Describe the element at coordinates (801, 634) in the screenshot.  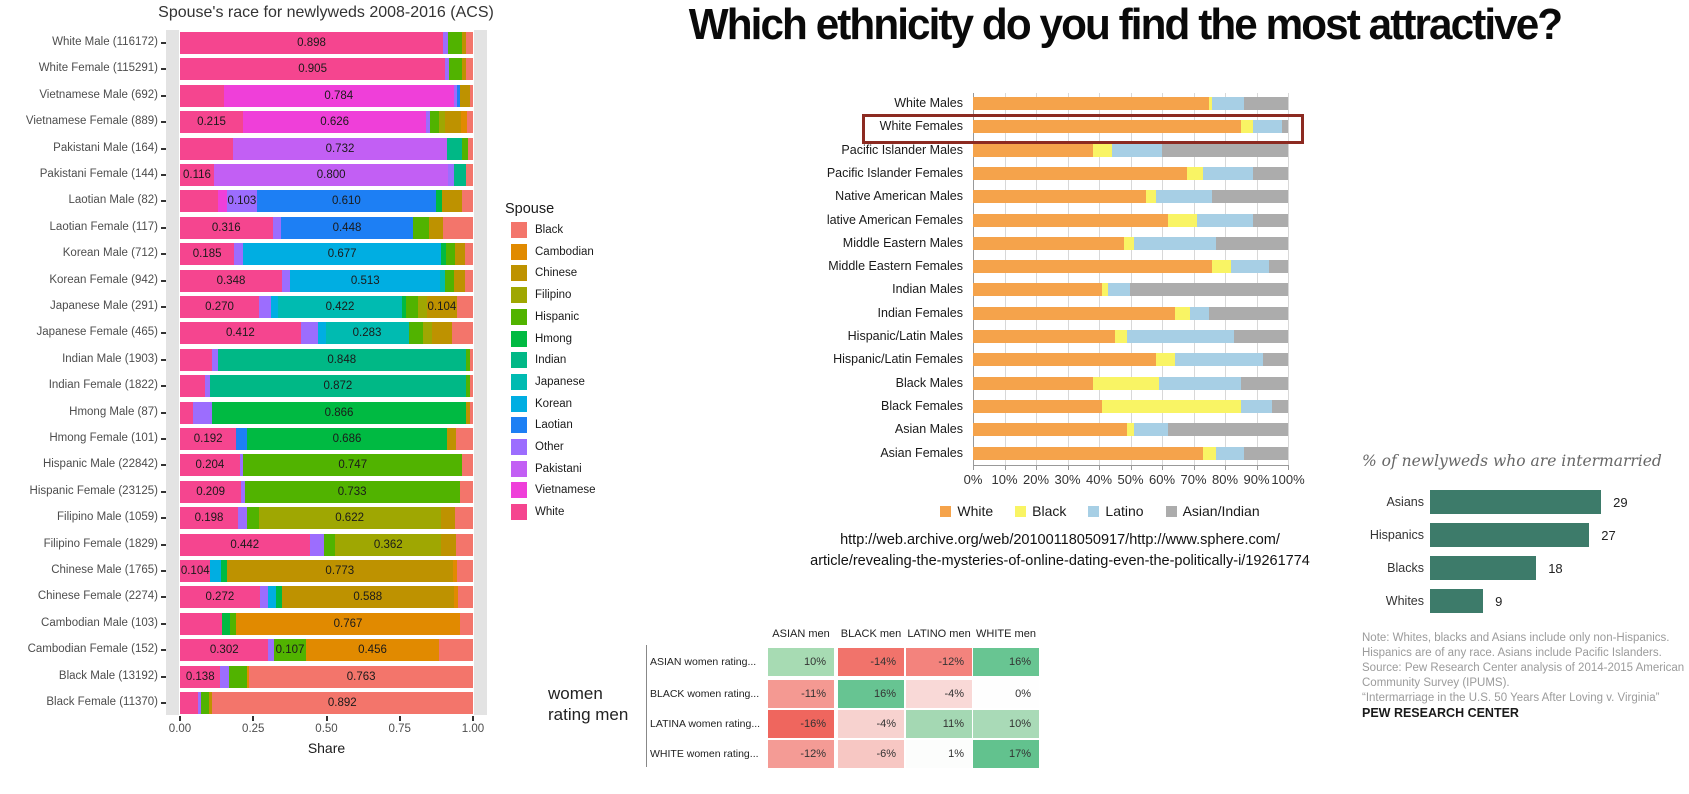
I see `heatmap-col-header: ASIAN men` at that location.